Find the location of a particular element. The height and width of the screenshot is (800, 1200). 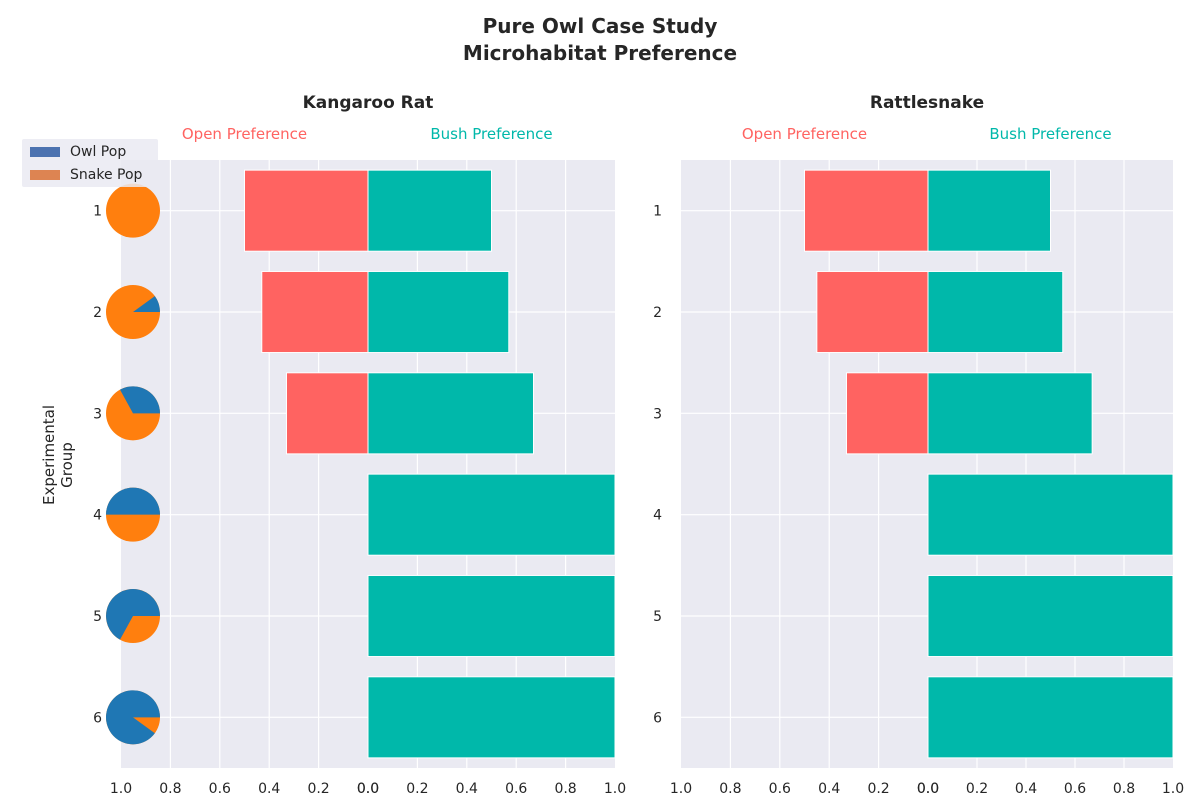

panel-2-y-tick-5: 5 is located at coordinates (657, 617).